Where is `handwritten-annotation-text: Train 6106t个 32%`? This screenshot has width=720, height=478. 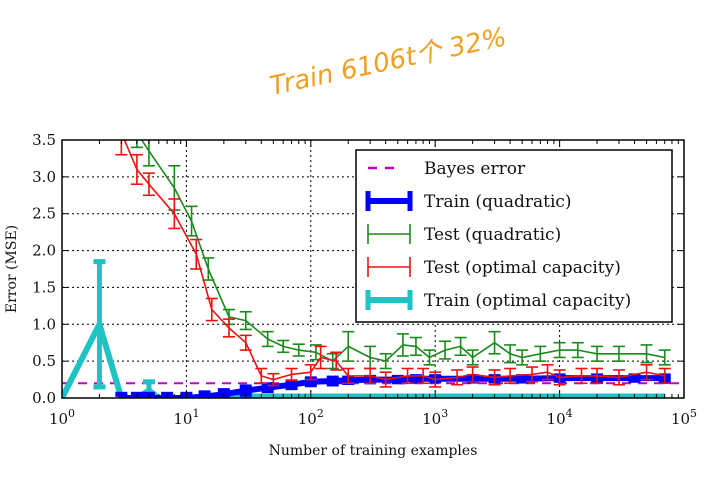 handwritten-annotation-text: Train 6106t个 32% is located at coordinates (388, 61).